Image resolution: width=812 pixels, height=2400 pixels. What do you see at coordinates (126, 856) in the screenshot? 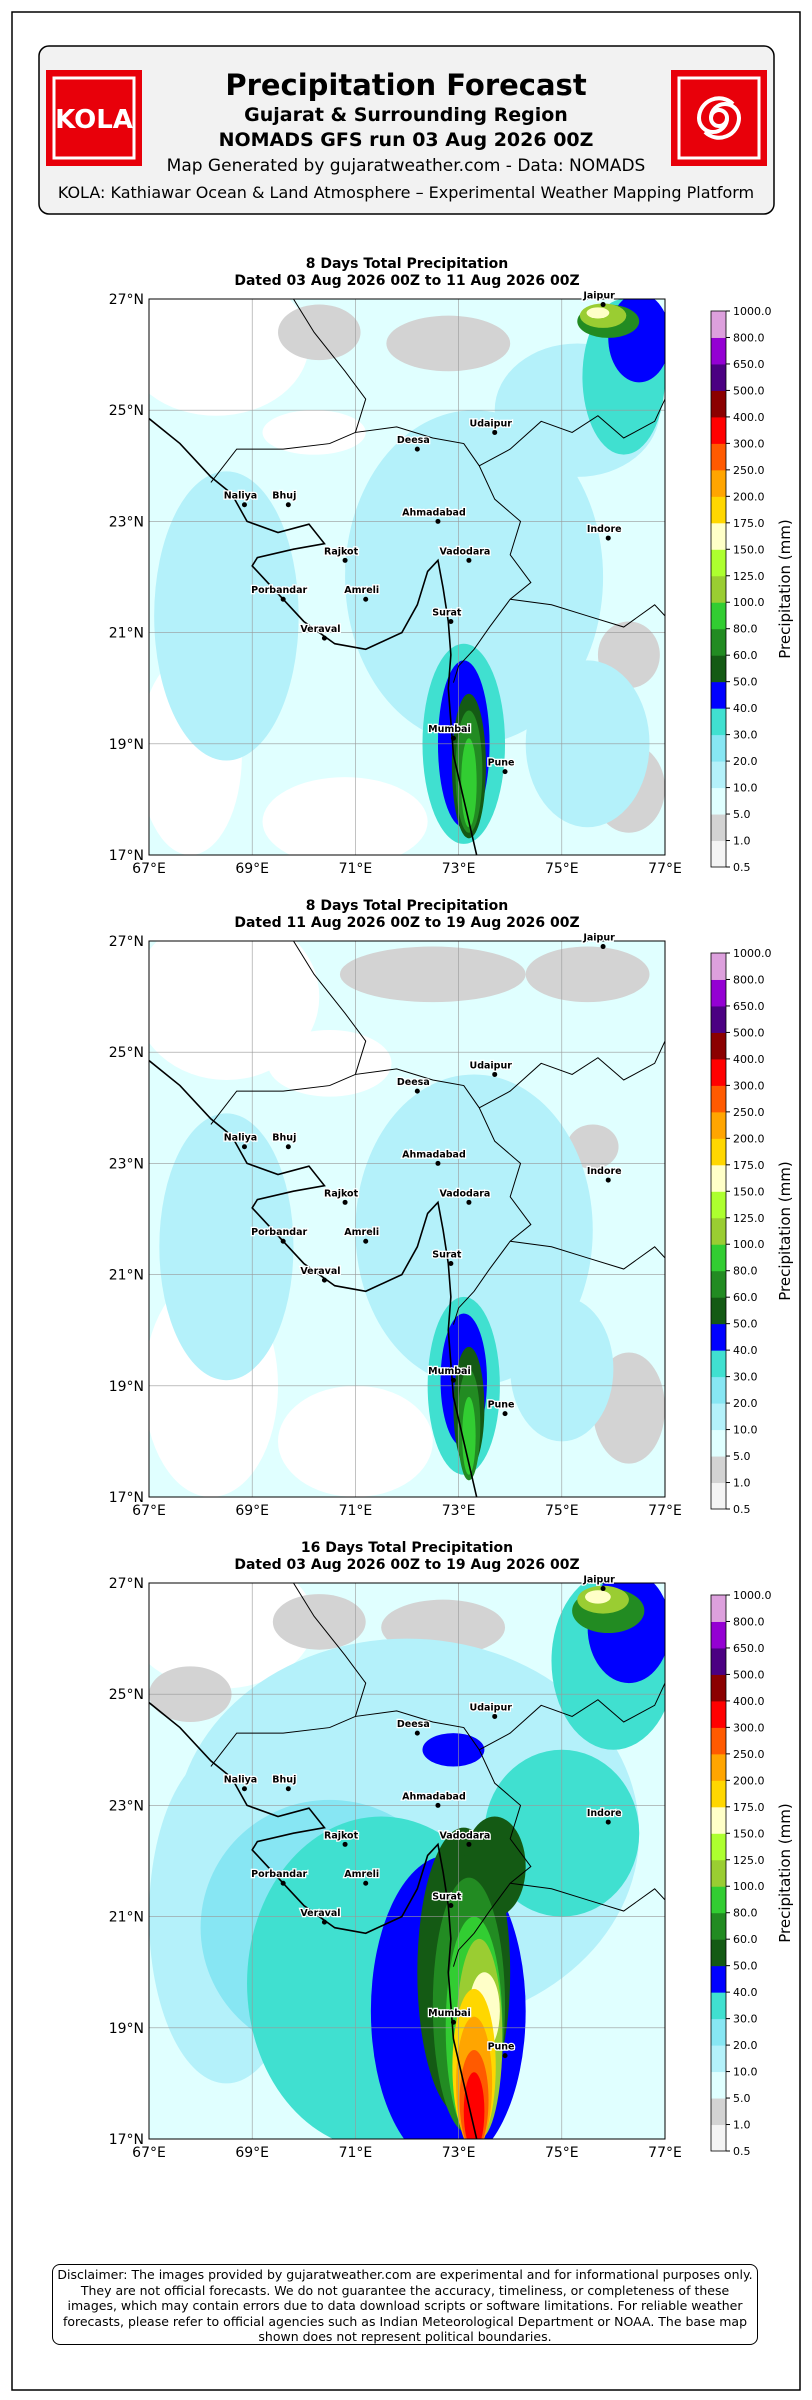
I see `lat-label: 17°N` at bounding box center [126, 856].